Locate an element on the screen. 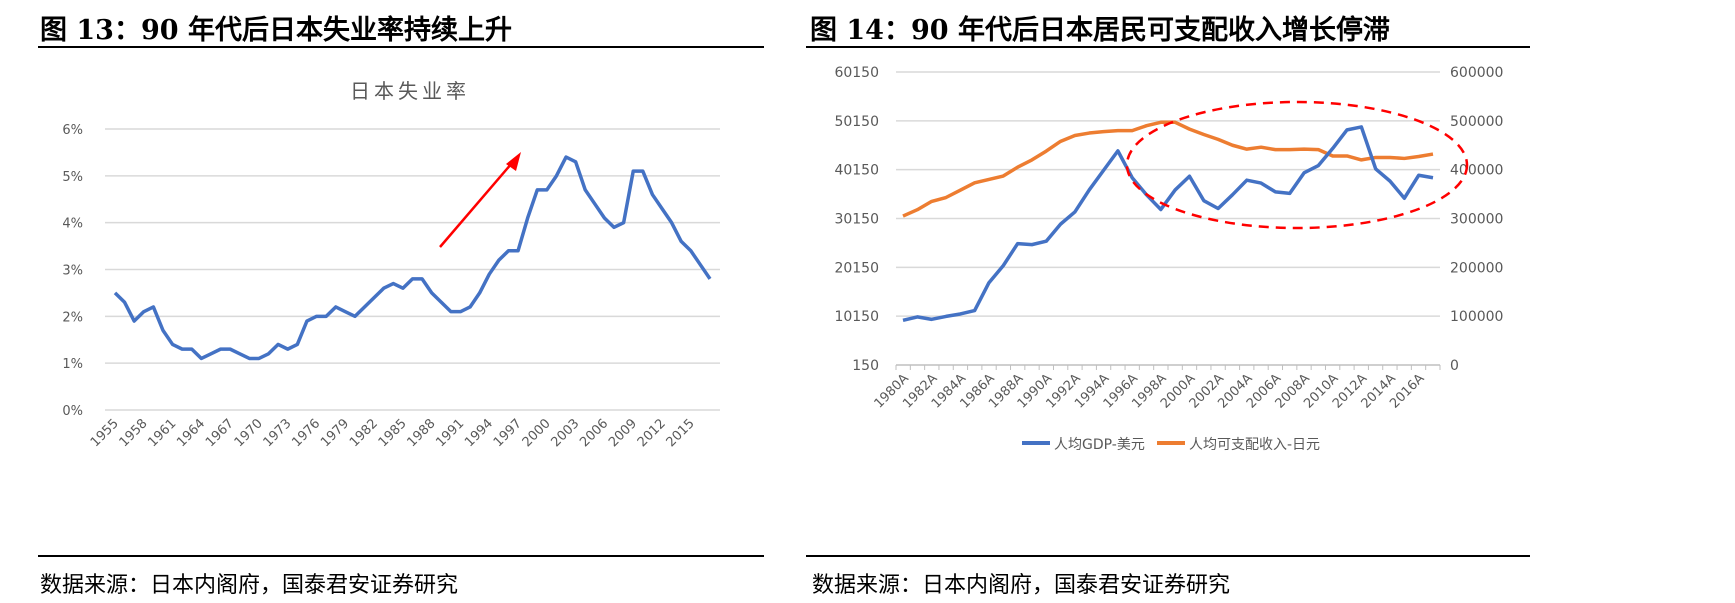  chart-title: 日本失业率 is located at coordinates (410, 91).